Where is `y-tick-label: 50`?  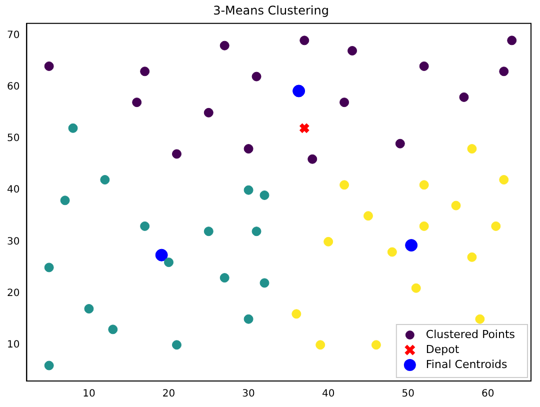 y-tick-label: 50 is located at coordinates (13, 138).